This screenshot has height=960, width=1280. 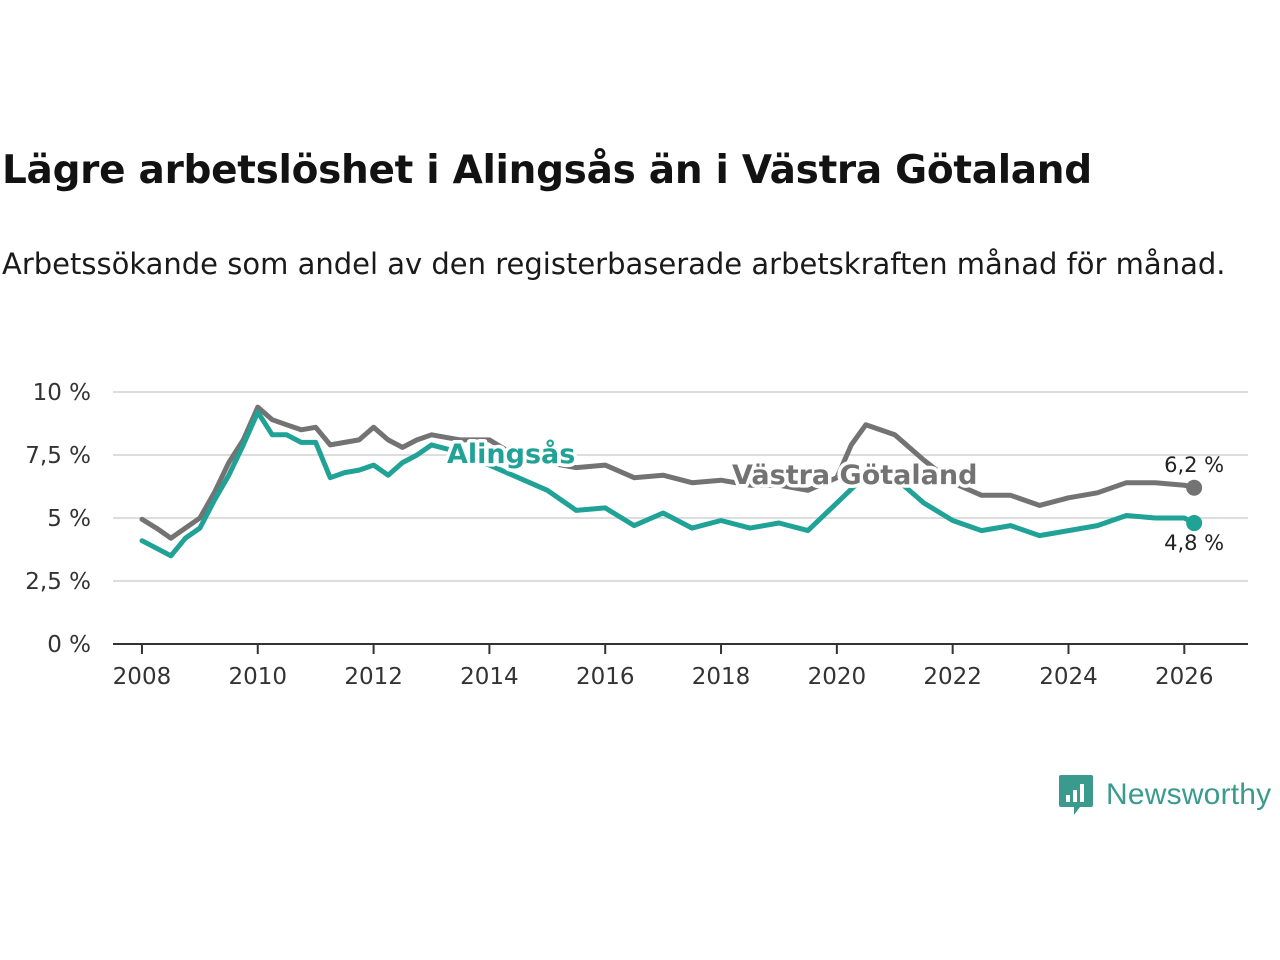 I want to click on newsworthy-logo: Newsworthy, so click(x=1164, y=795).